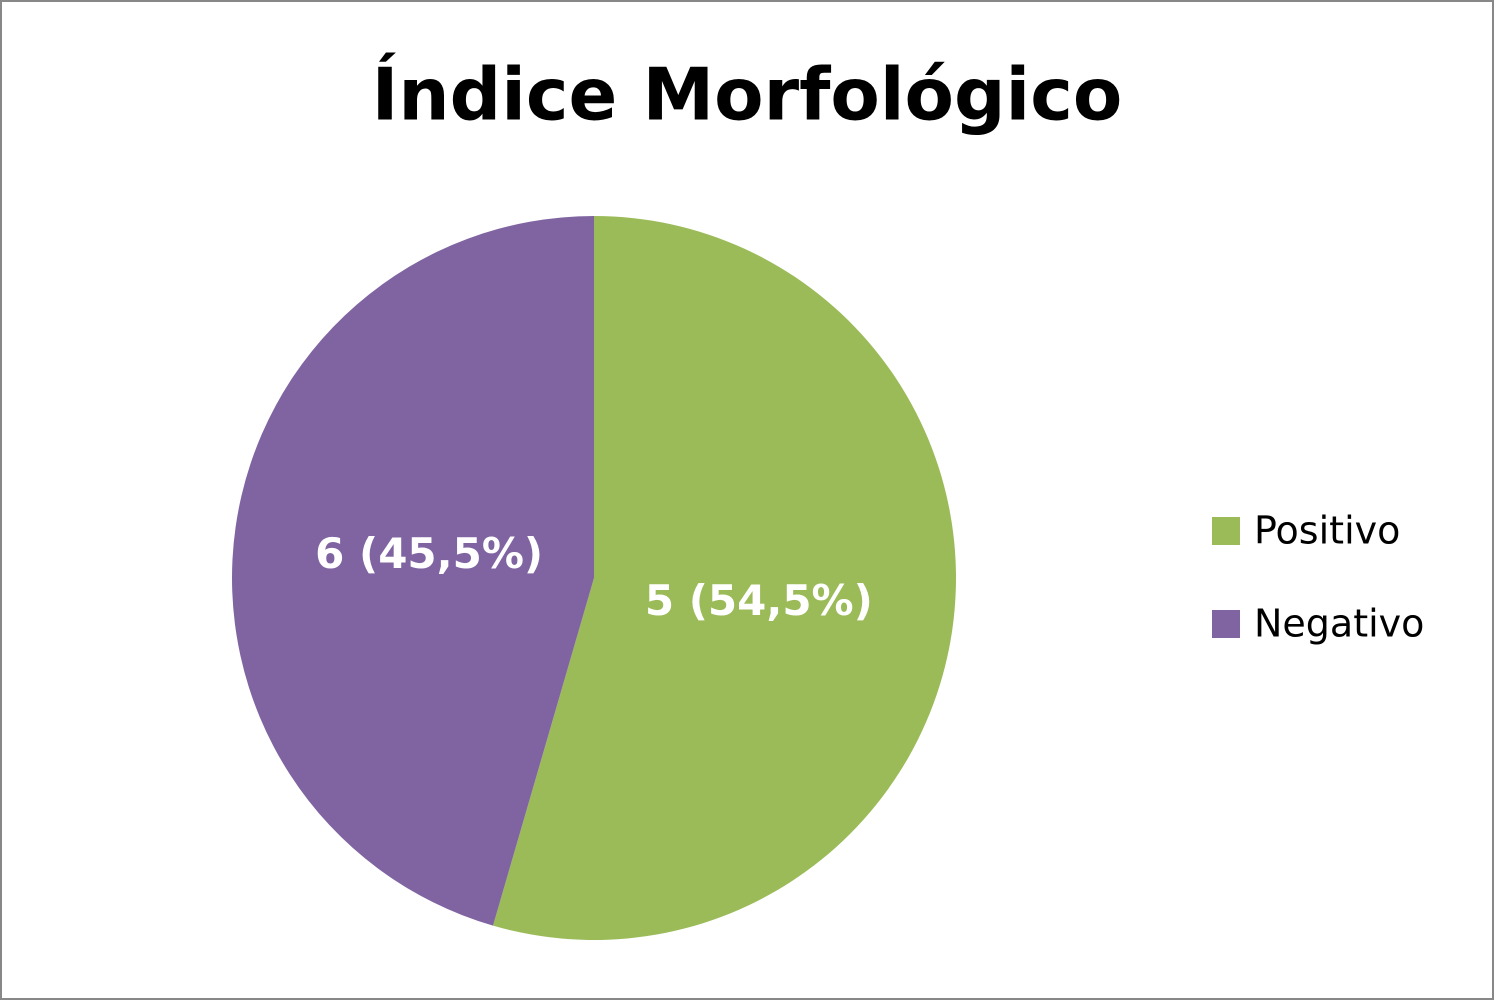  I want to click on data-label: 5 (54,5%), so click(759, 600).